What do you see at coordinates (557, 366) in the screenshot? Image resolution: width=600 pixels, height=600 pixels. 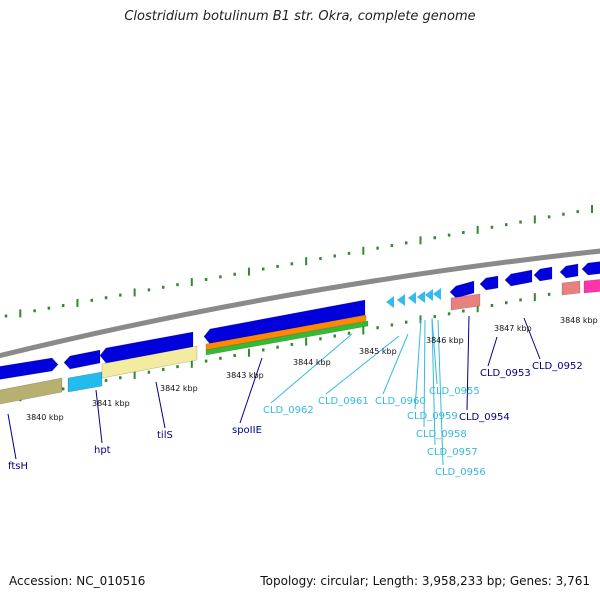 I see `gene-label: CLD_0952` at bounding box center [557, 366].